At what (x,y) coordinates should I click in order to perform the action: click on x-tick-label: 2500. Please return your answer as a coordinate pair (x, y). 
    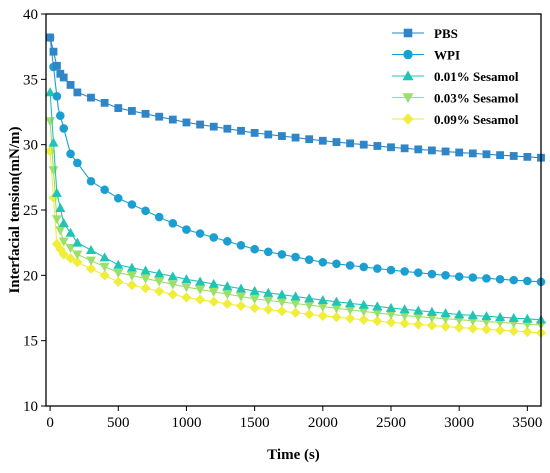
    Looking at the image, I should click on (391, 423).